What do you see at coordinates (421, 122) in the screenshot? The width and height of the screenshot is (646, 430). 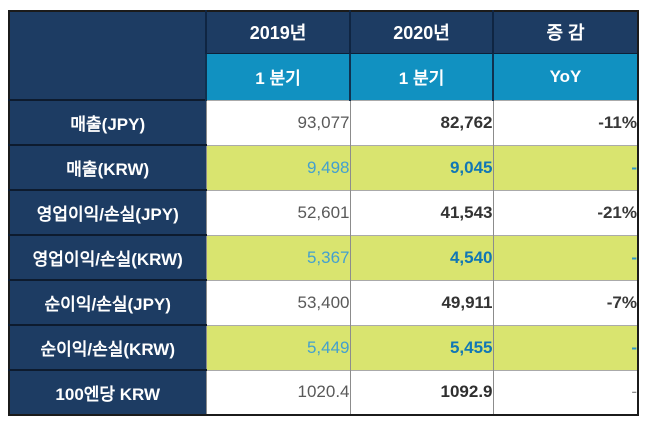 I see `value-2020: 82,762` at bounding box center [421, 122].